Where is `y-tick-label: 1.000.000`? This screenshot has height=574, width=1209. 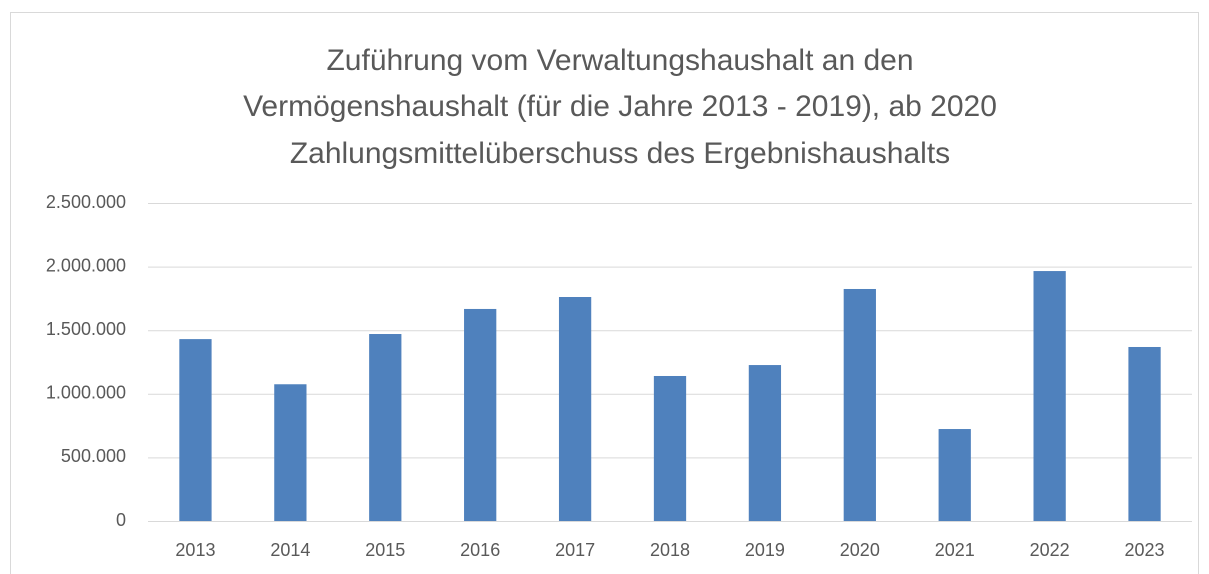 y-tick-label: 1.000.000 is located at coordinates (86, 393).